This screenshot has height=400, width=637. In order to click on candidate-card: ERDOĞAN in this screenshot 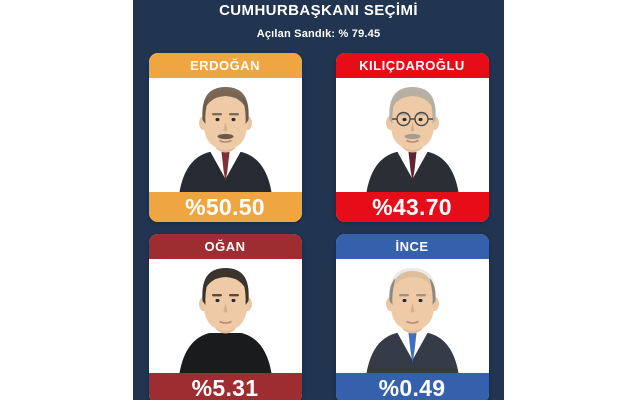, I will do `click(225, 138)`.